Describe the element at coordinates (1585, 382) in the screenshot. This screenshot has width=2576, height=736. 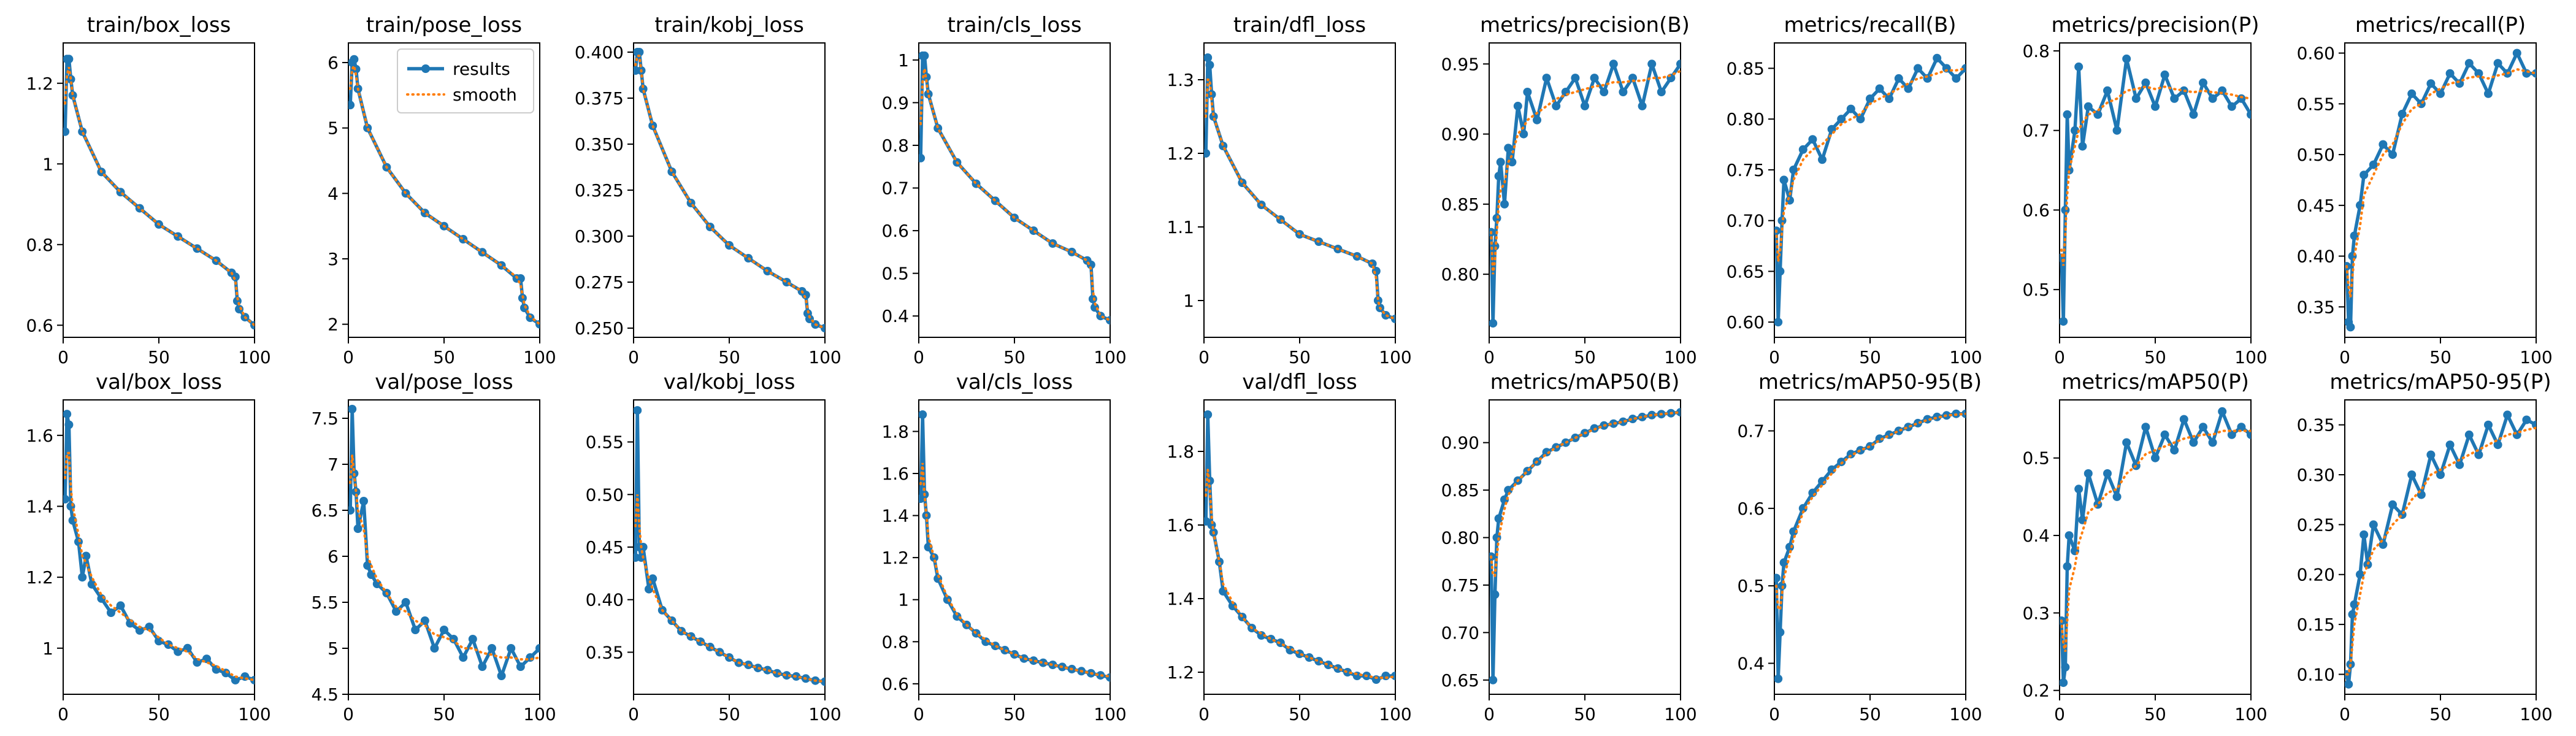
I see `panel-title: metrics/mAP50(B)` at that location.